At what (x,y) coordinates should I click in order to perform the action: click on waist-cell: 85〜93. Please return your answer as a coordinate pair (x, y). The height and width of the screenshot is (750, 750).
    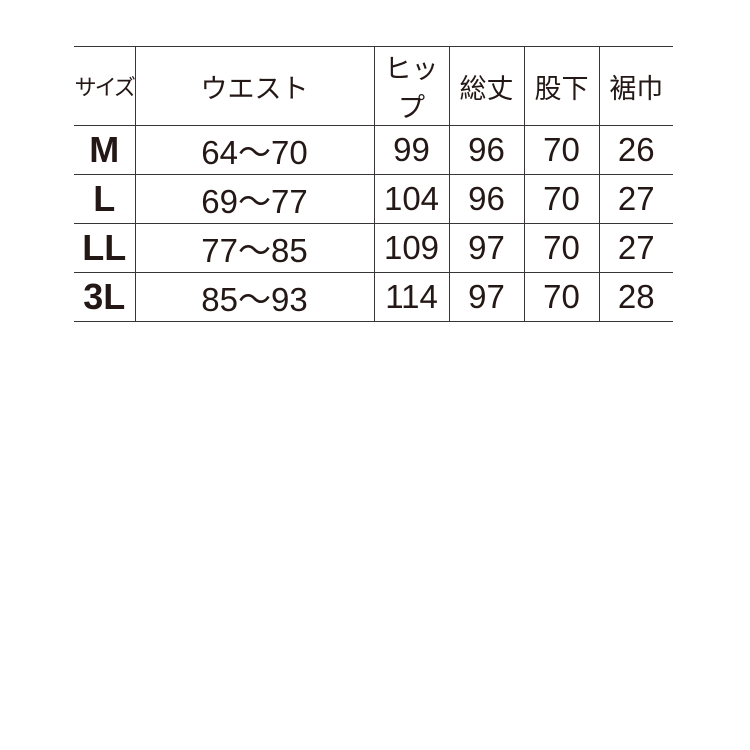
    Looking at the image, I should click on (254, 297).